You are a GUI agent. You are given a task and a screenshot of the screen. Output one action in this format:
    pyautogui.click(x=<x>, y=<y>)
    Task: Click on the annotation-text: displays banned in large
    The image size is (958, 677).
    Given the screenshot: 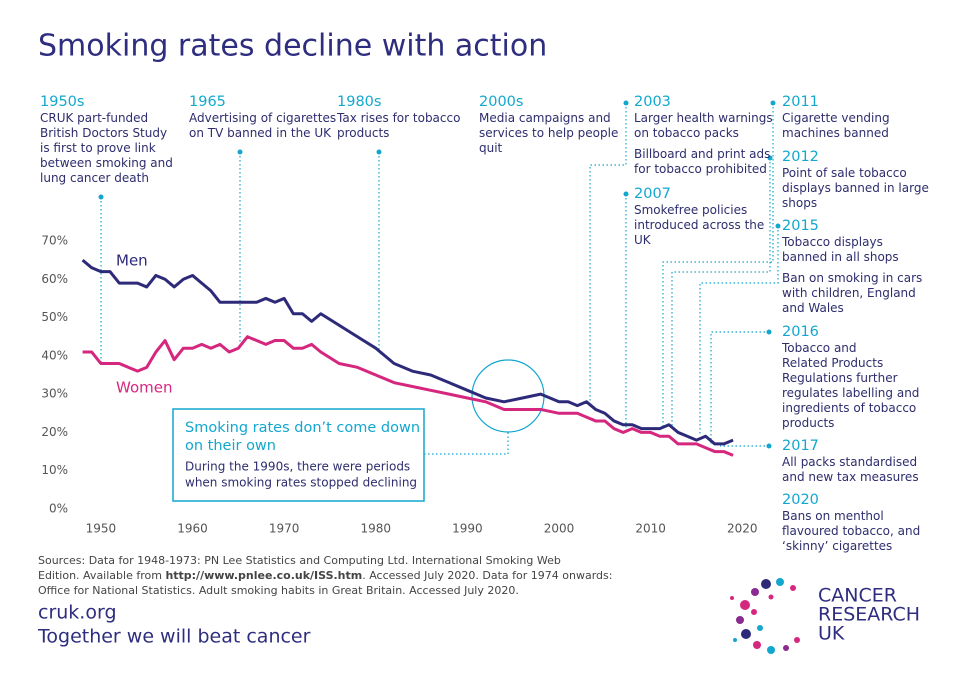 What is the action you would take?
    pyautogui.click(x=855, y=188)
    